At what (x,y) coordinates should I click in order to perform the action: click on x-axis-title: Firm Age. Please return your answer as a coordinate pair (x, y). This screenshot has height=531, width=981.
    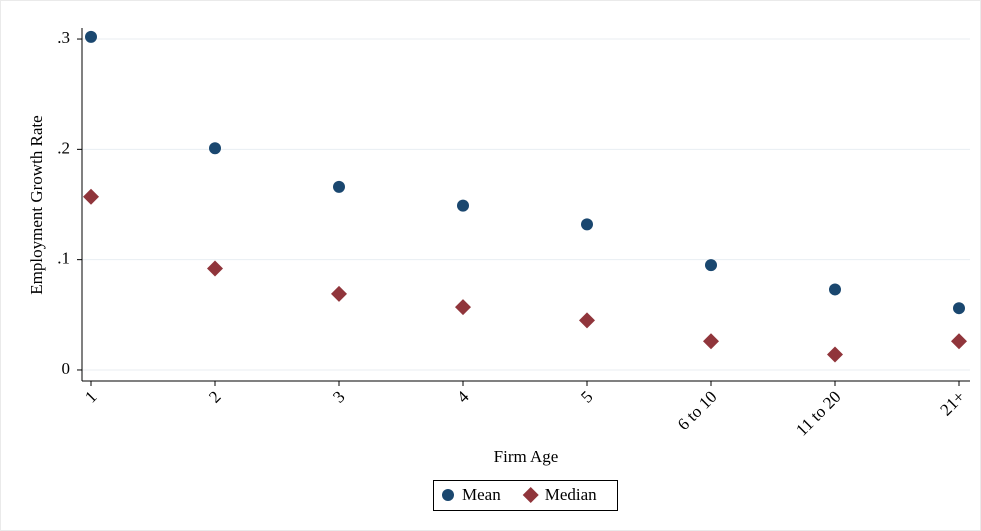
    Looking at the image, I should click on (526, 456).